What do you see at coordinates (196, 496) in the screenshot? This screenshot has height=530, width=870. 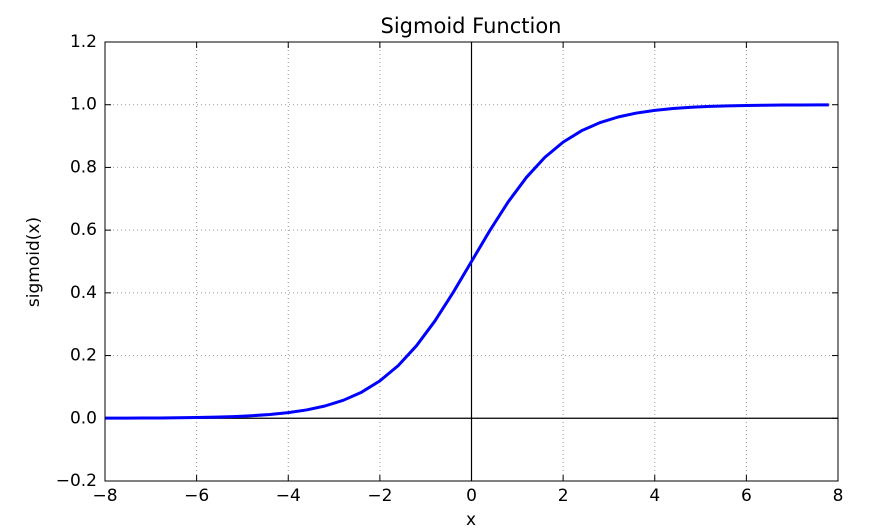 I see `x-tick-label: −6` at bounding box center [196, 496].